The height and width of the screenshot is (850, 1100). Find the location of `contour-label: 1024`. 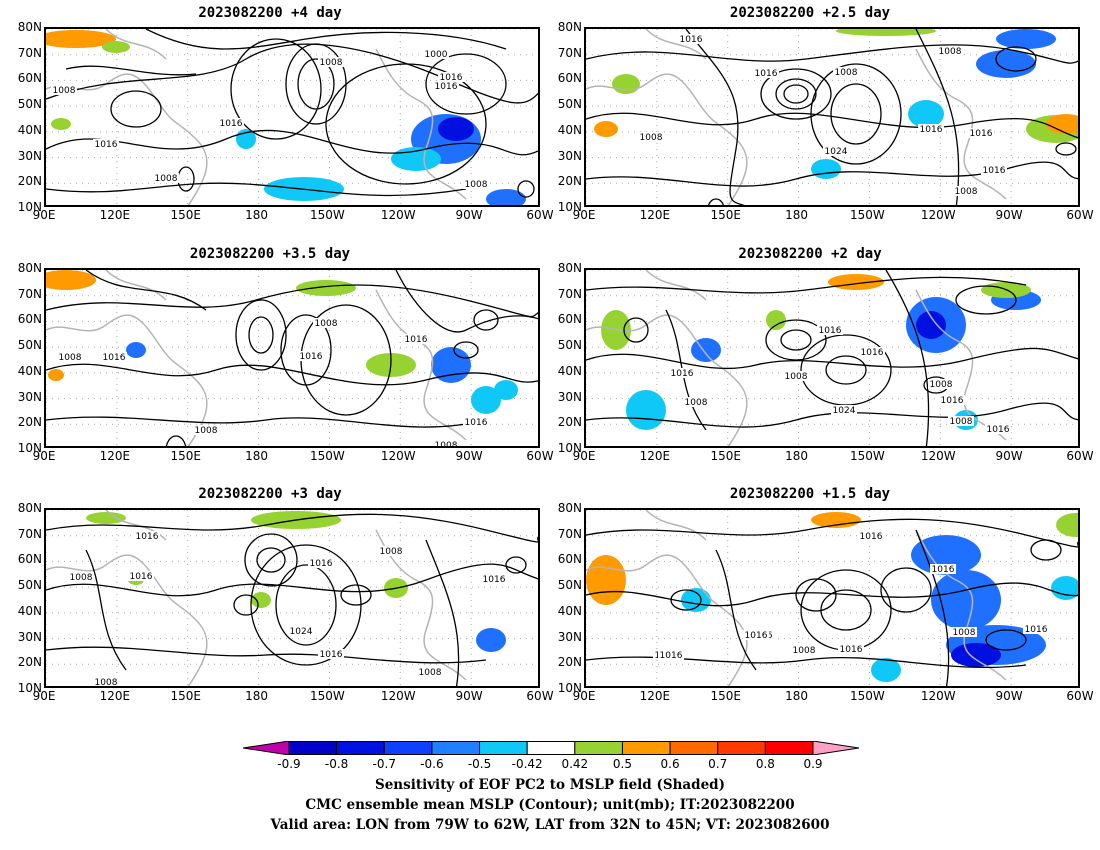

contour-label: 1024 is located at coordinates (301, 632).